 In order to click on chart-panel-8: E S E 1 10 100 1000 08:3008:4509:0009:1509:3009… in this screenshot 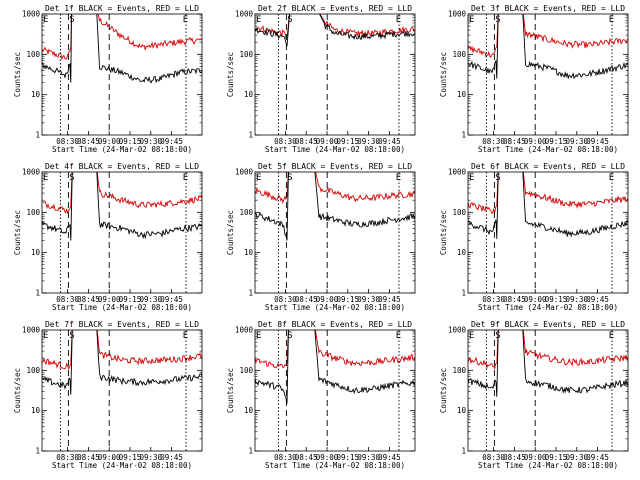, I will do `click(321, 395)`.